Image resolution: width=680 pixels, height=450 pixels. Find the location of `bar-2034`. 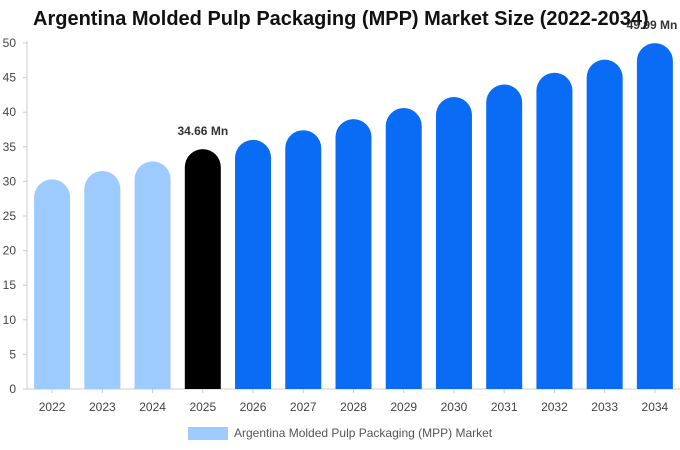

bar-2034 is located at coordinates (654, 216).